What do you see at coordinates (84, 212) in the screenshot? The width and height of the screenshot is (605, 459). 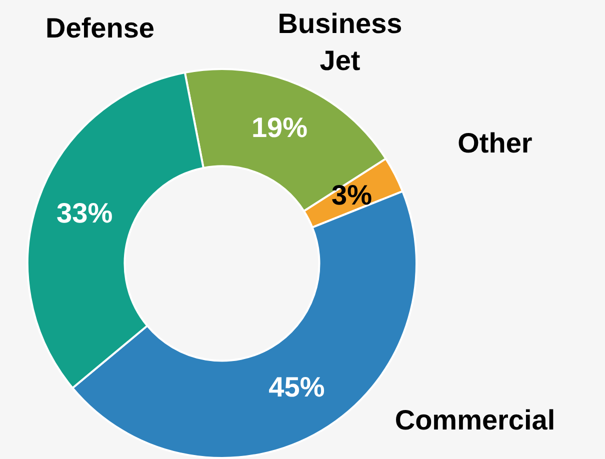 I see `data-label: 33%` at bounding box center [84, 212].